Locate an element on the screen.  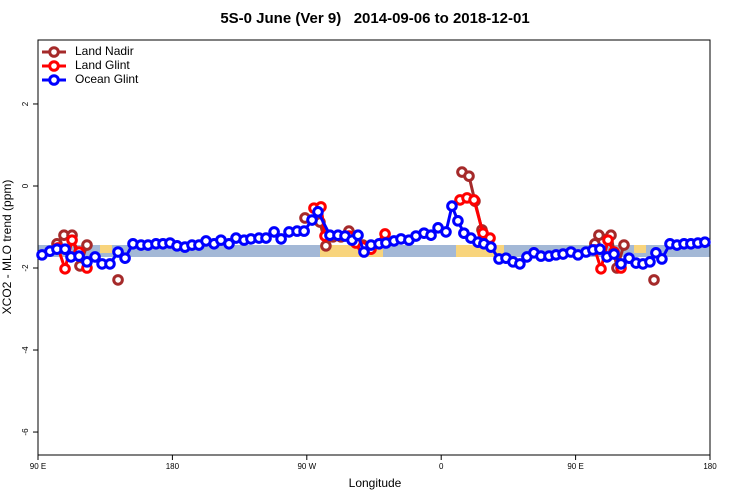
y-tick-label: 2 is located at coordinates (25, 103).